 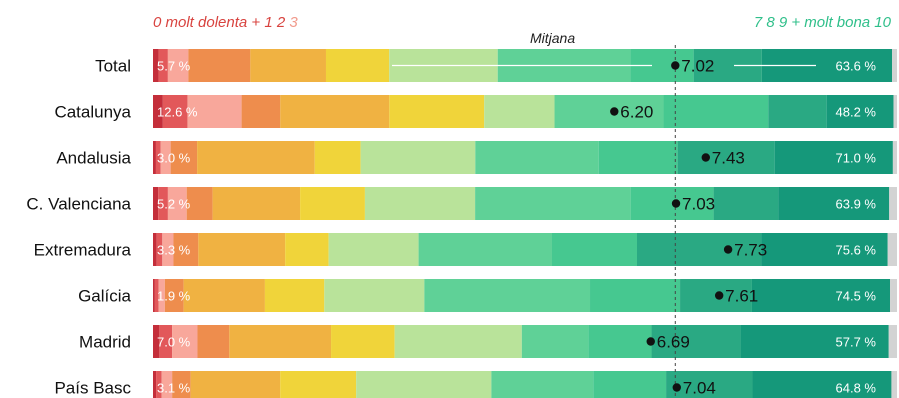 What do you see at coordinates (856, 250) in the screenshot?
I see `good-share-label: 75.6 %` at bounding box center [856, 250].